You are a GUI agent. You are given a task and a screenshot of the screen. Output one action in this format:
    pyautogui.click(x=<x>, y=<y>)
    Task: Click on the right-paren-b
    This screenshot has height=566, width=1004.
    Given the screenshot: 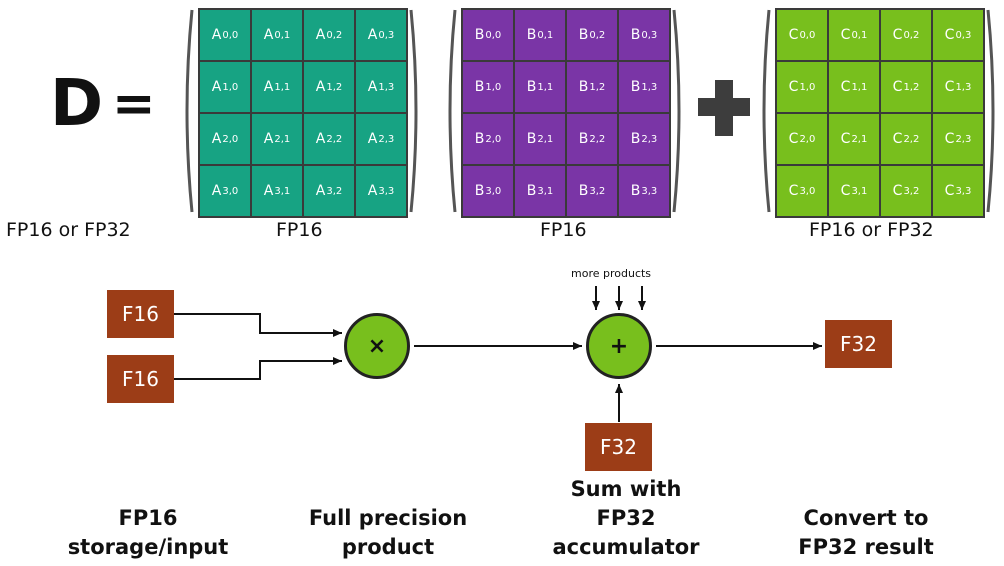 What is the action you would take?
    pyautogui.click(x=676, y=111)
    